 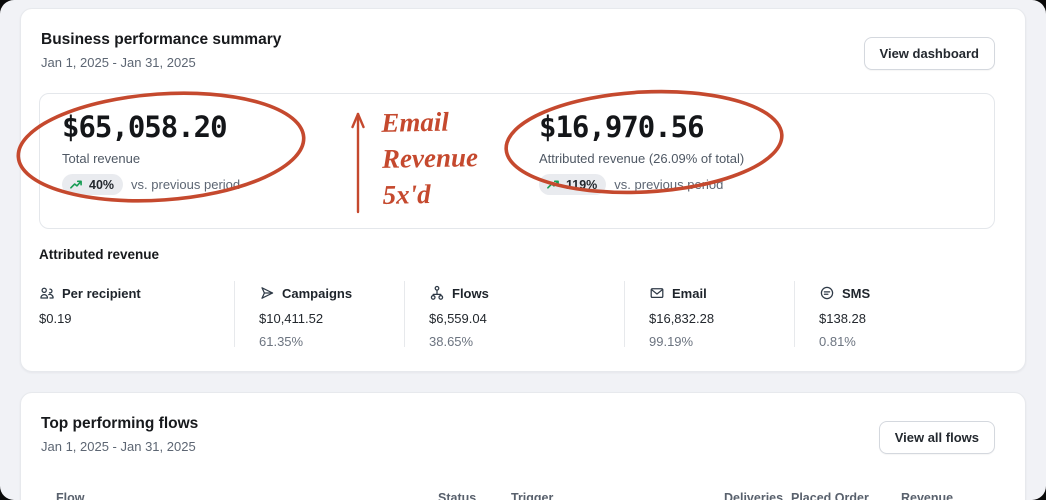 What do you see at coordinates (671, 341) in the screenshot?
I see `stat-percent: 99.19%` at bounding box center [671, 341].